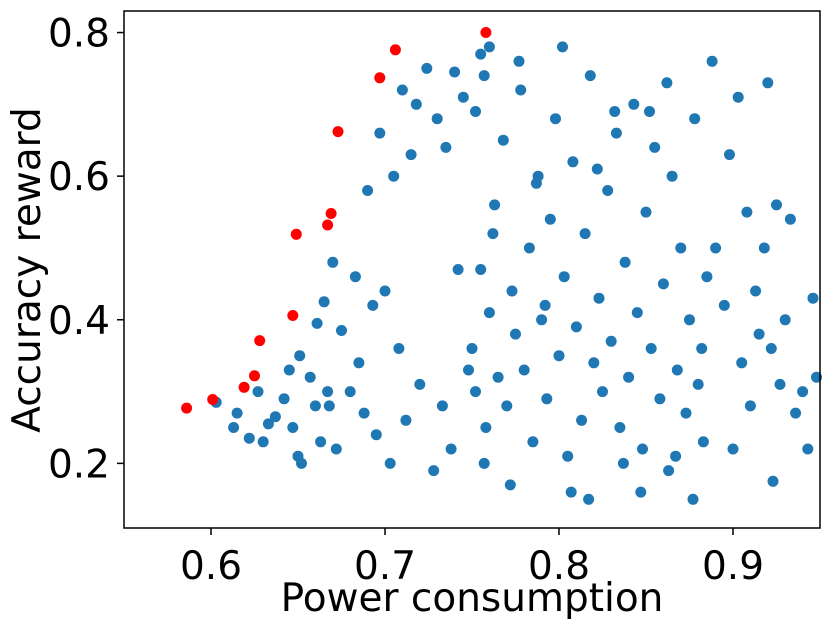 Image resolution: width=831 pixels, height=630 pixels. What do you see at coordinates (79, 177) in the screenshot?
I see `y-tick-label: 0.6` at bounding box center [79, 177].